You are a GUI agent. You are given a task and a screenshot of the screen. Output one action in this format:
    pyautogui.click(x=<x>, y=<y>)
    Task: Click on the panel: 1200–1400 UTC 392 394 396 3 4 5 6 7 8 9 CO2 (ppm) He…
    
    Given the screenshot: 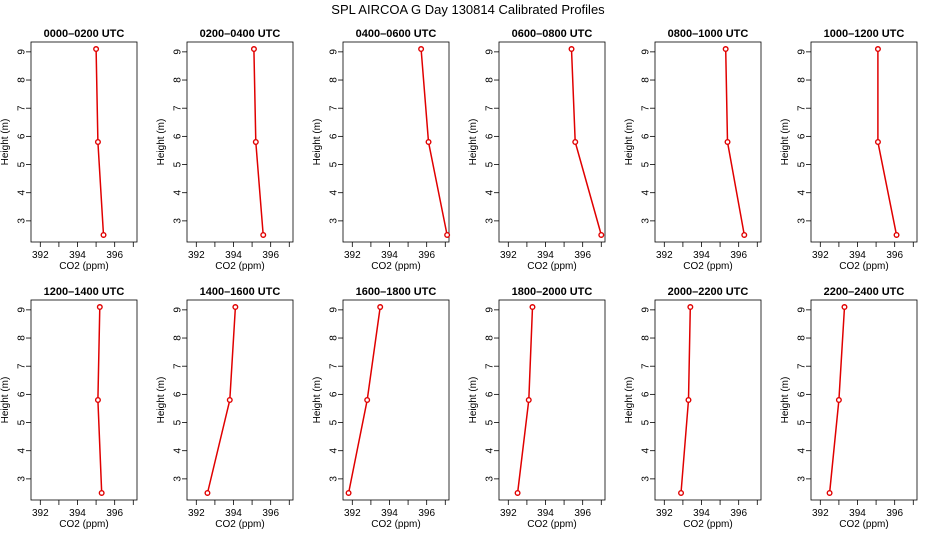 What is the action you would take?
    pyautogui.click(x=69, y=408)
    